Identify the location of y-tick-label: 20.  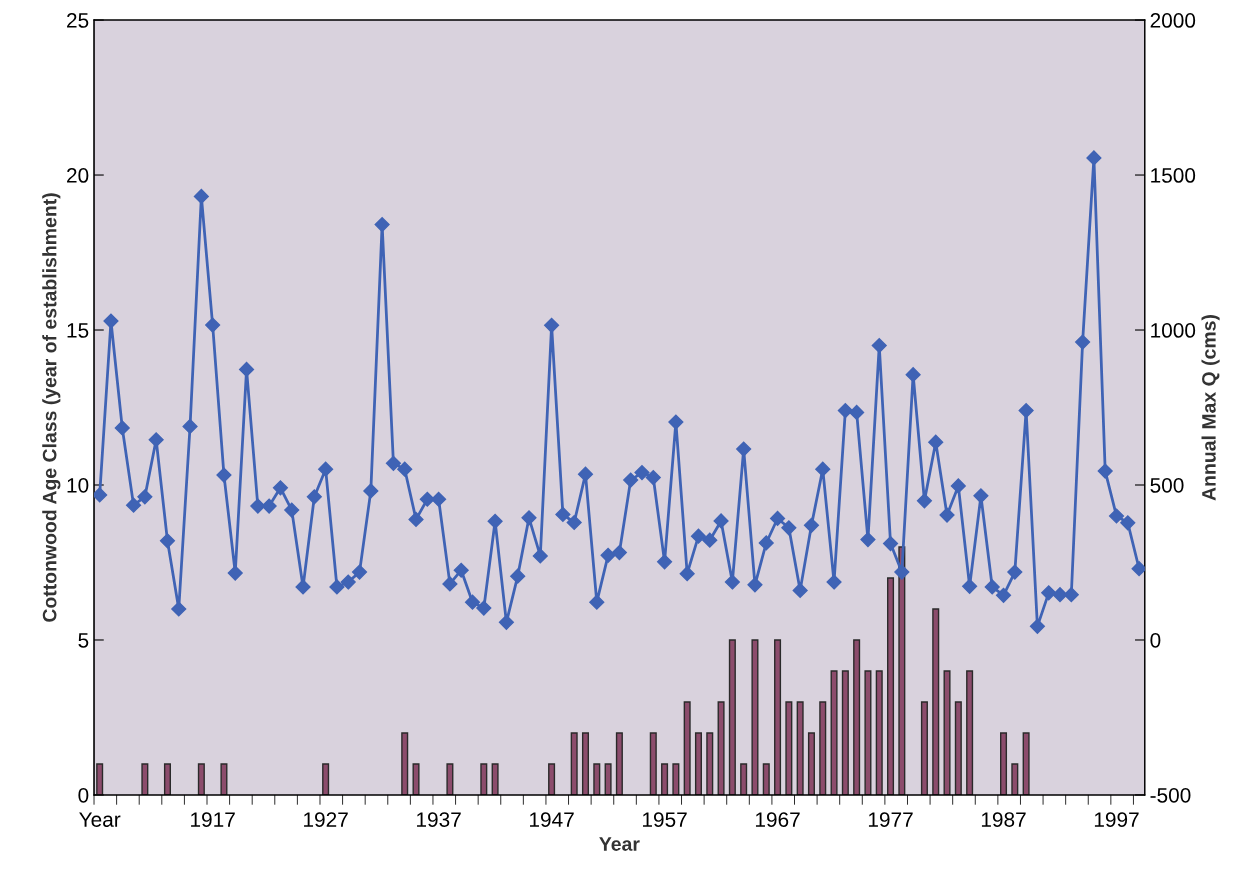
(78, 175).